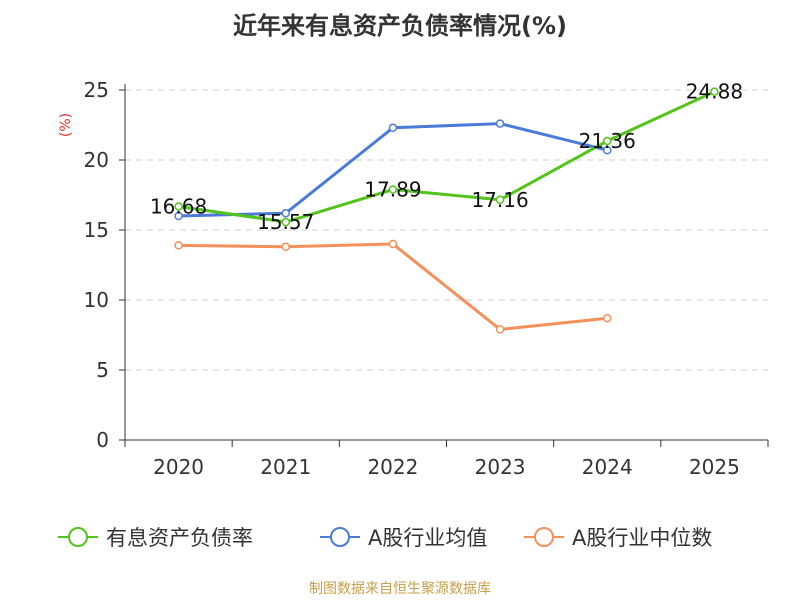 The image size is (800, 600). What do you see at coordinates (102, 370) in the screenshot?
I see `y-tick-label: 5` at bounding box center [102, 370].